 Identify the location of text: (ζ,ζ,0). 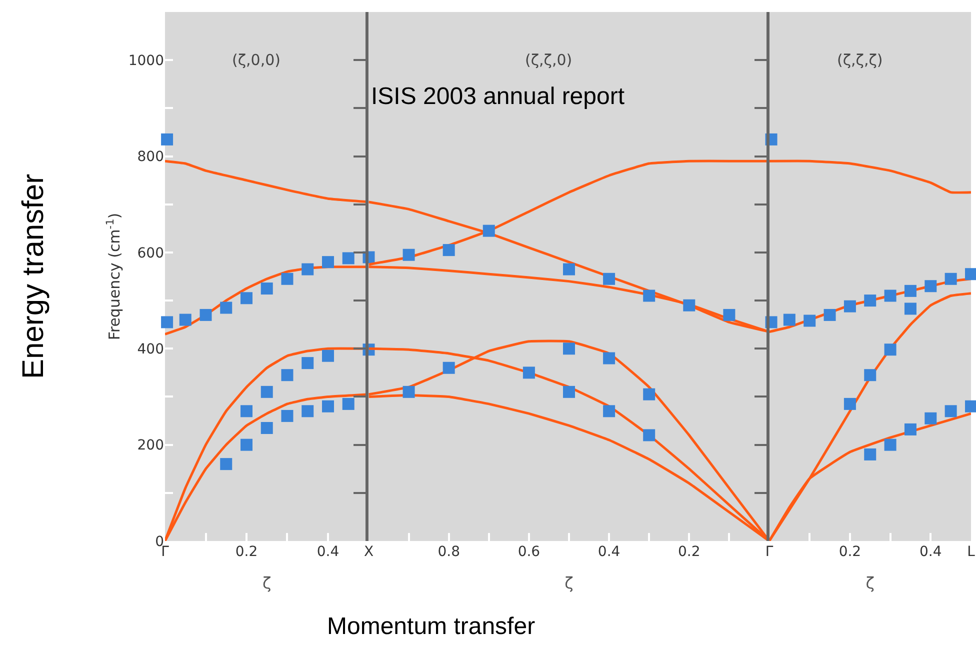
(548, 60).